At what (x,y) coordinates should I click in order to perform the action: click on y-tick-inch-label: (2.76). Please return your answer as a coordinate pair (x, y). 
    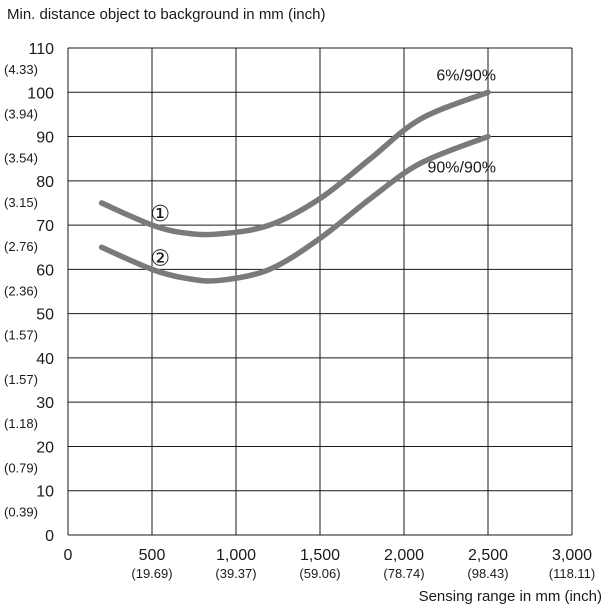
    Looking at the image, I should click on (21, 246).